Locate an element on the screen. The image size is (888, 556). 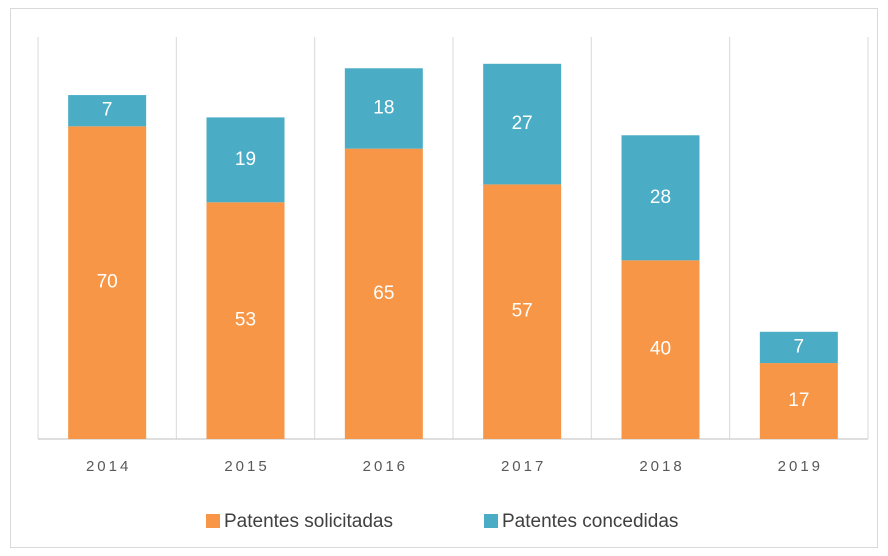
data-label: 18 is located at coordinates (383, 107).